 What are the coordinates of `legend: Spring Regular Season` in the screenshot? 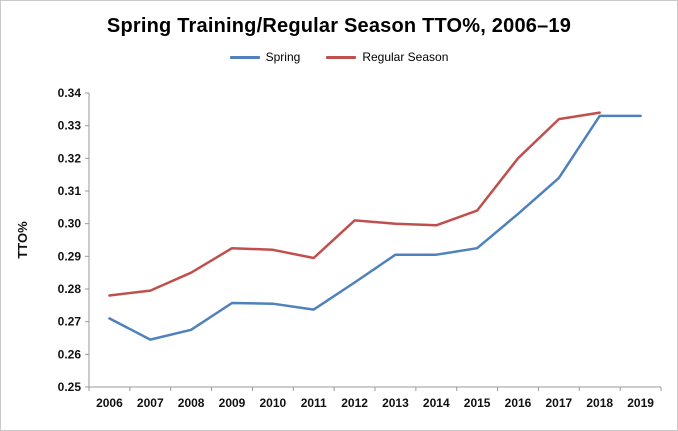 It's located at (339, 57).